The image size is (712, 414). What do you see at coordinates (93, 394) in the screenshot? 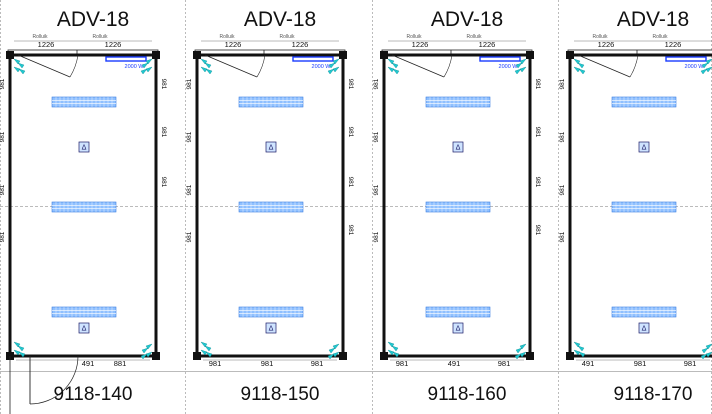
I see `unit-number: 9118-140` at bounding box center [93, 394].